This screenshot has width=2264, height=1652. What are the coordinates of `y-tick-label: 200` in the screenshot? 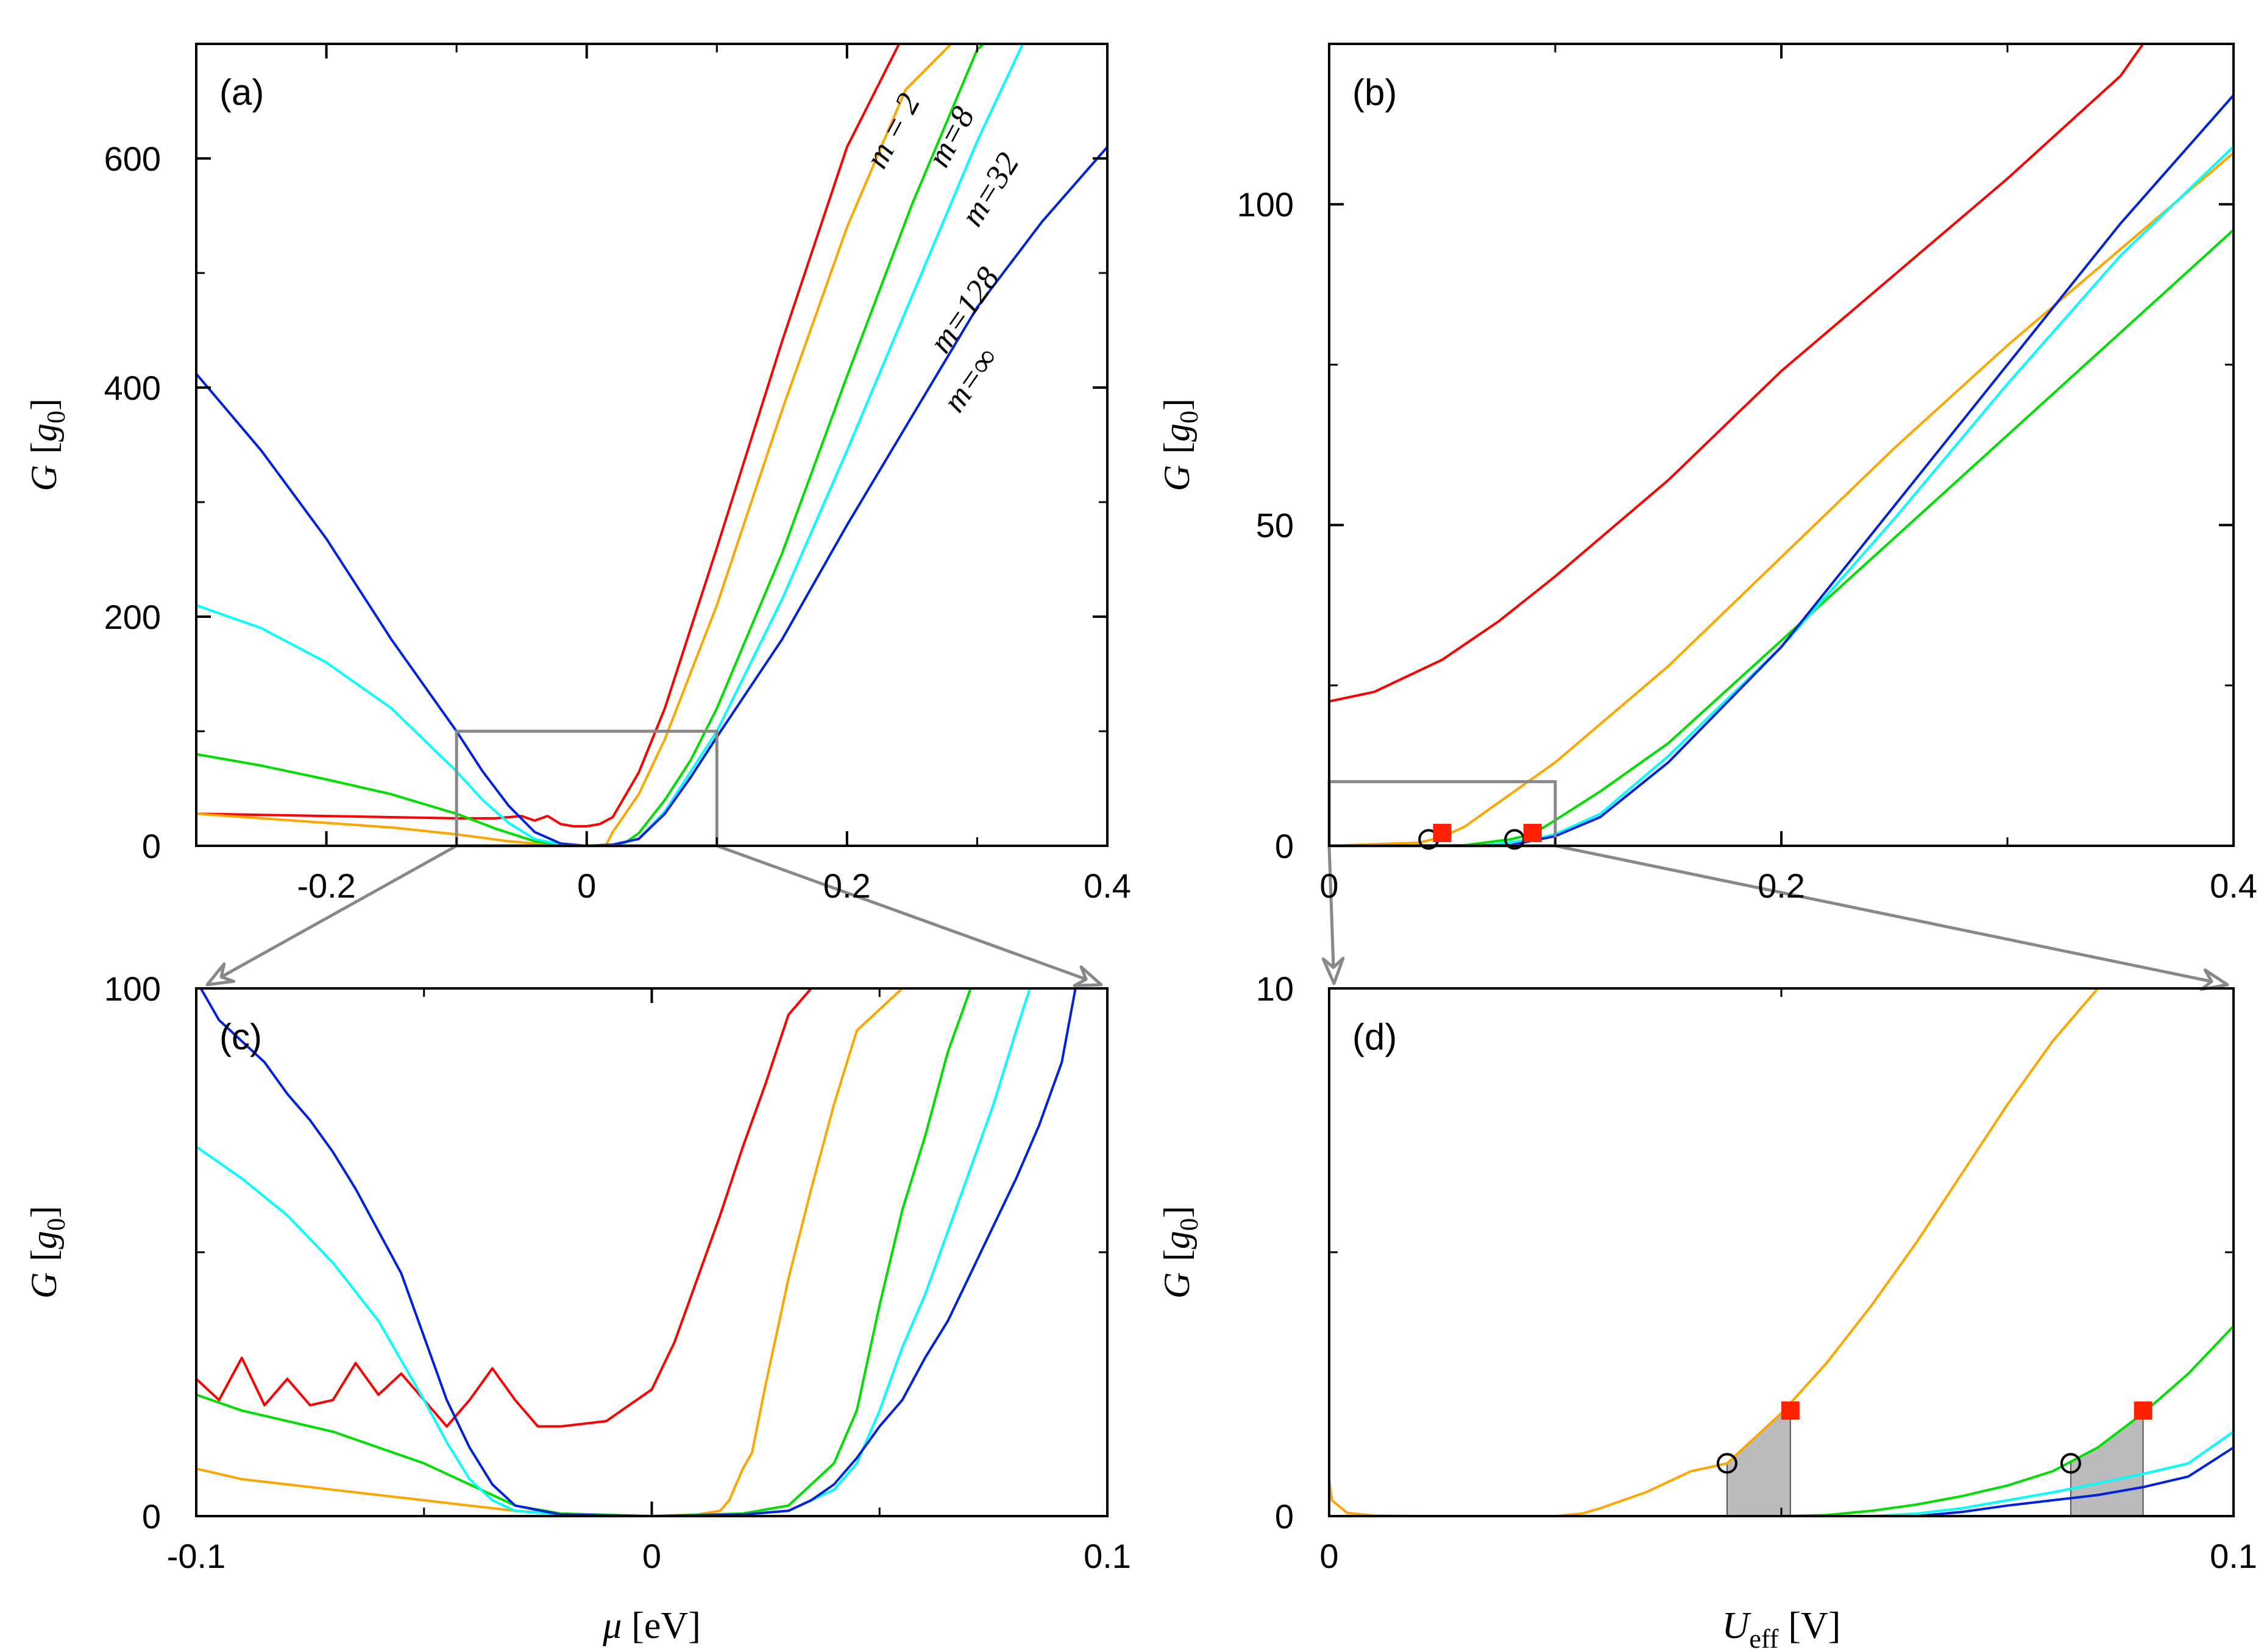 It's located at (132, 617).